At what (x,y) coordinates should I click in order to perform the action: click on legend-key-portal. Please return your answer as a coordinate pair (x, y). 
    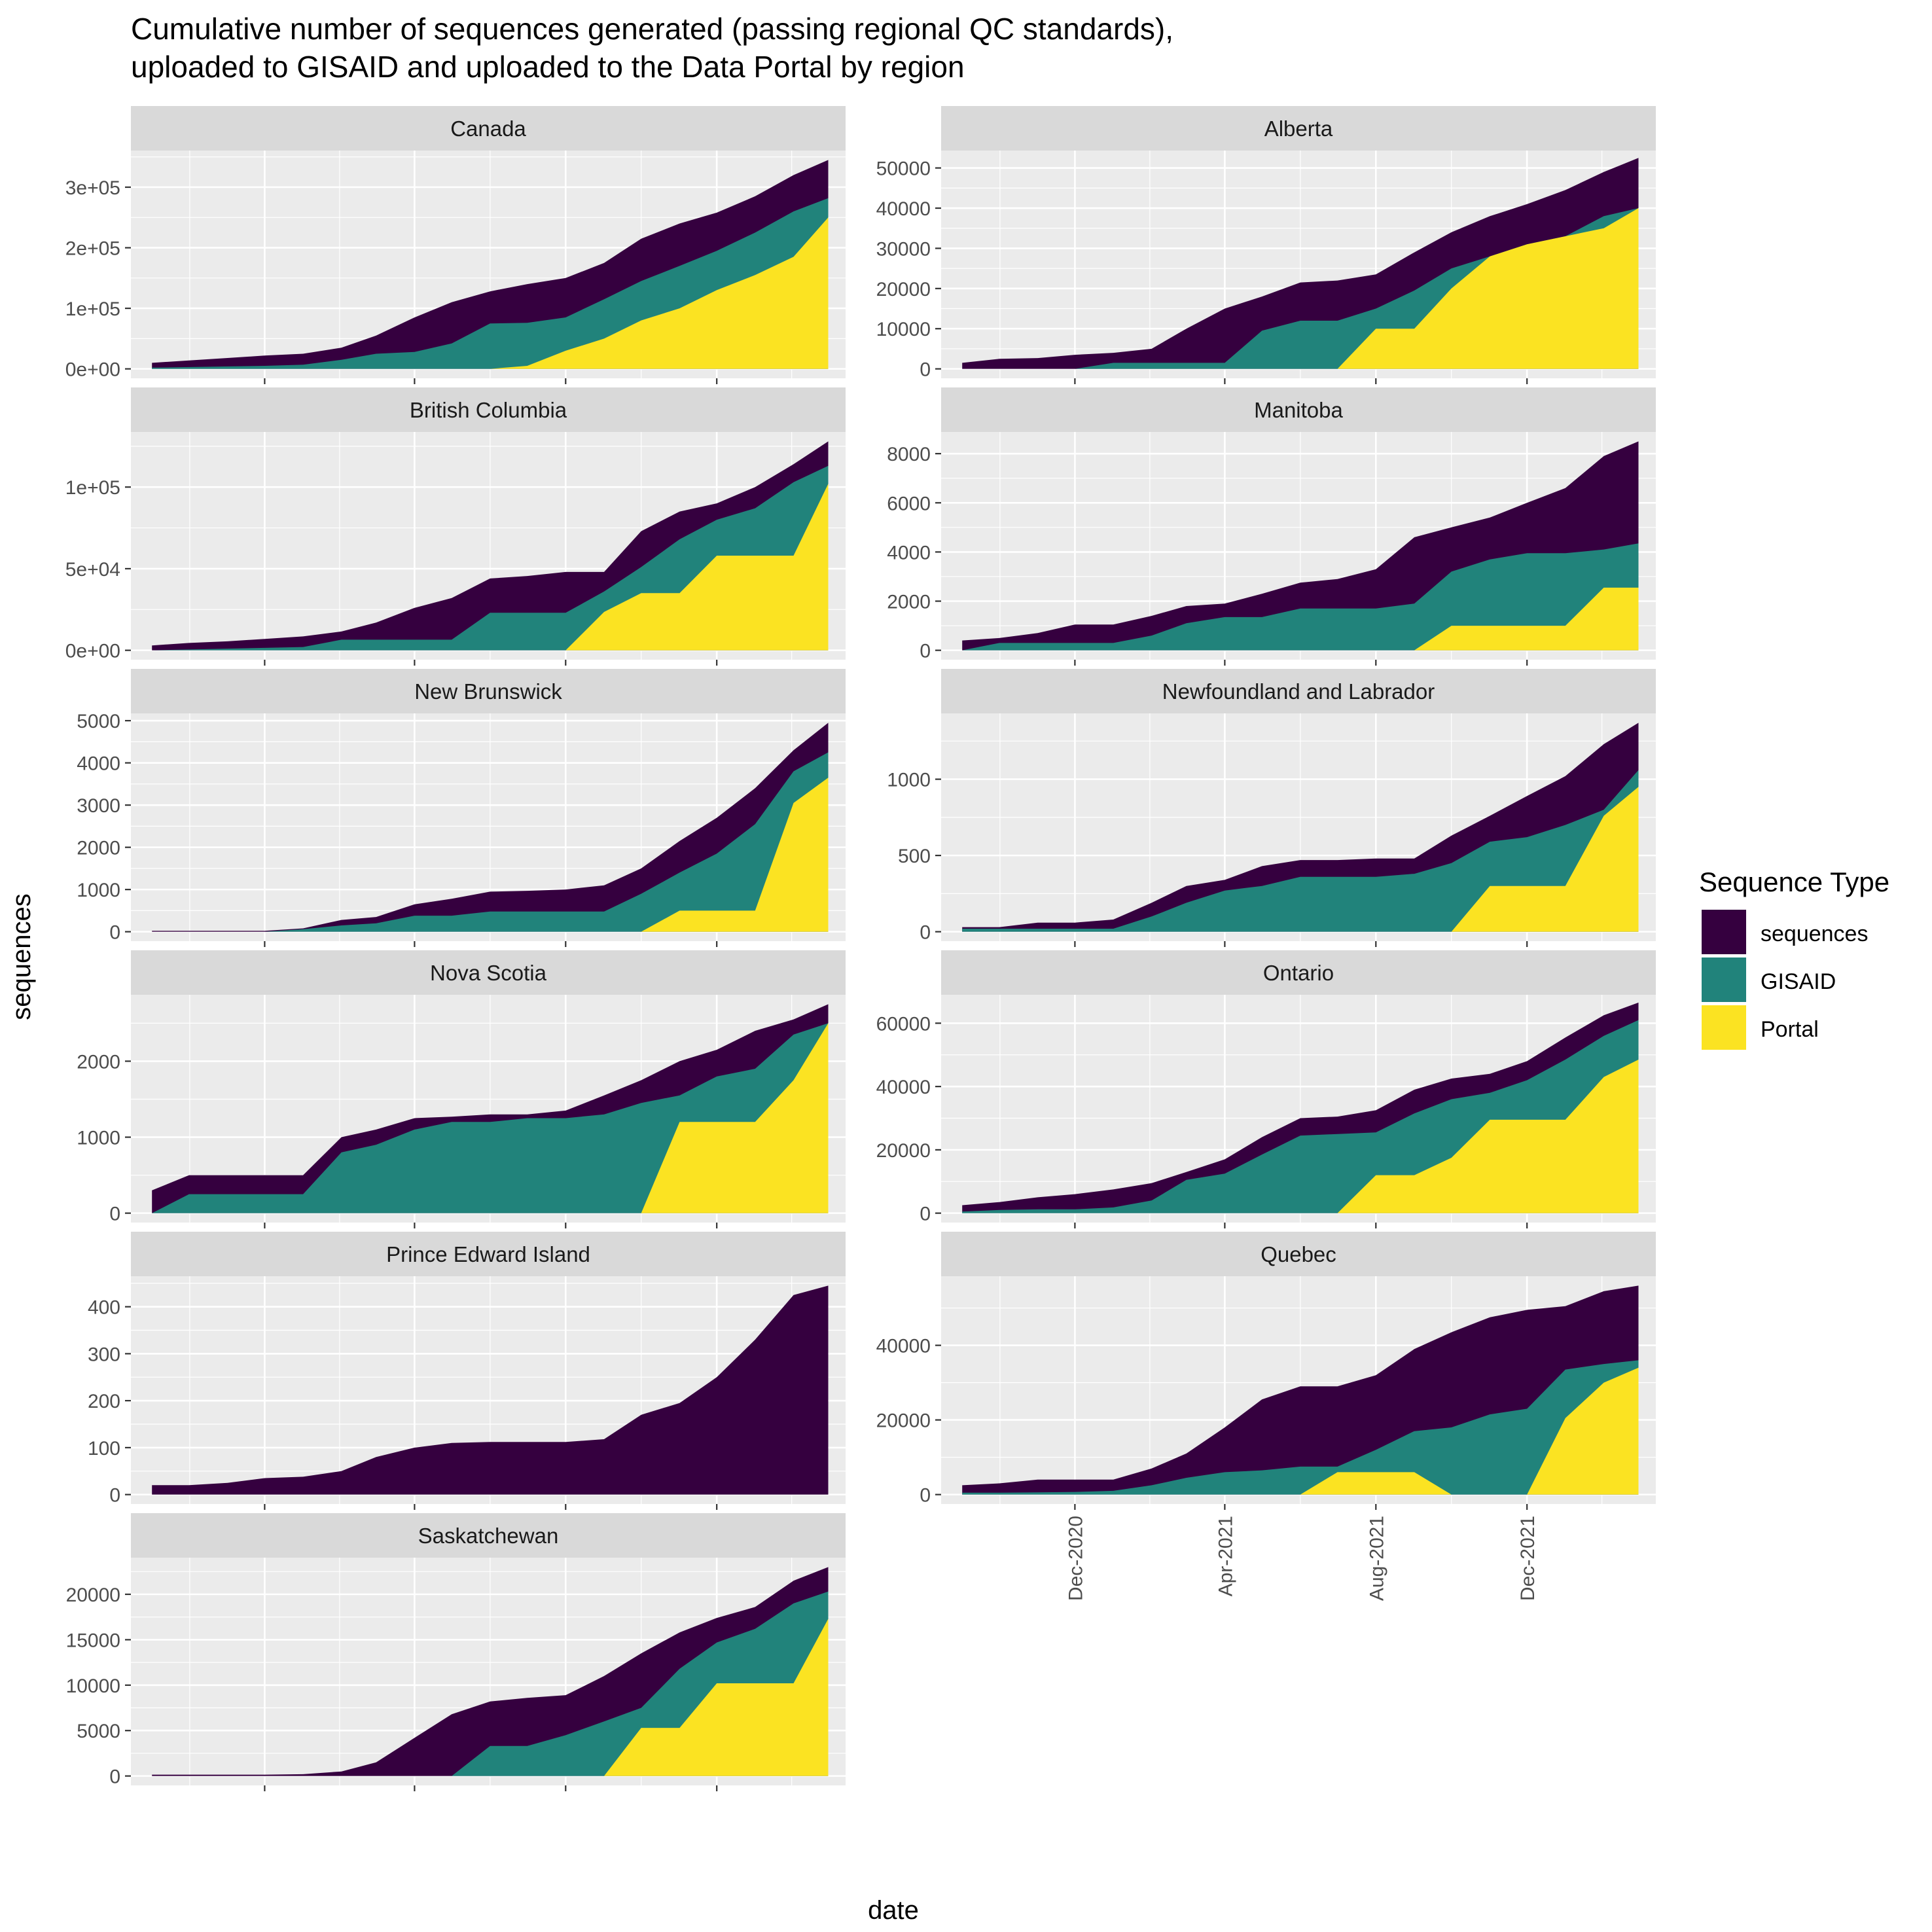
    Looking at the image, I should click on (1724, 1027).